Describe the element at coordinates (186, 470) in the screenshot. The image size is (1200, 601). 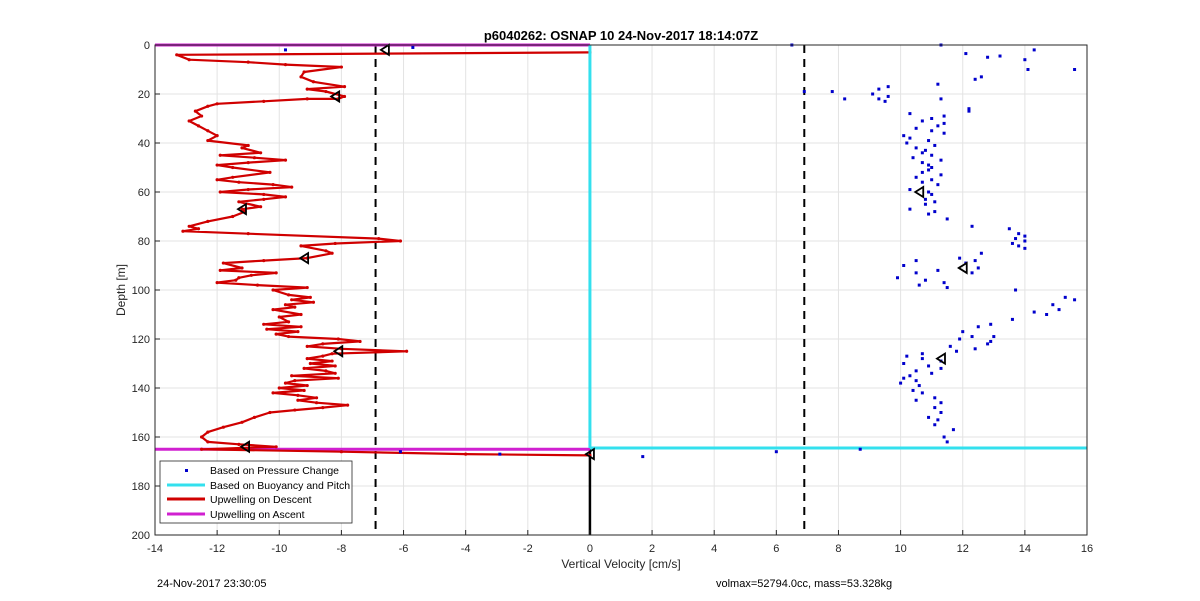
I see `legend-swatch-pressure` at that location.